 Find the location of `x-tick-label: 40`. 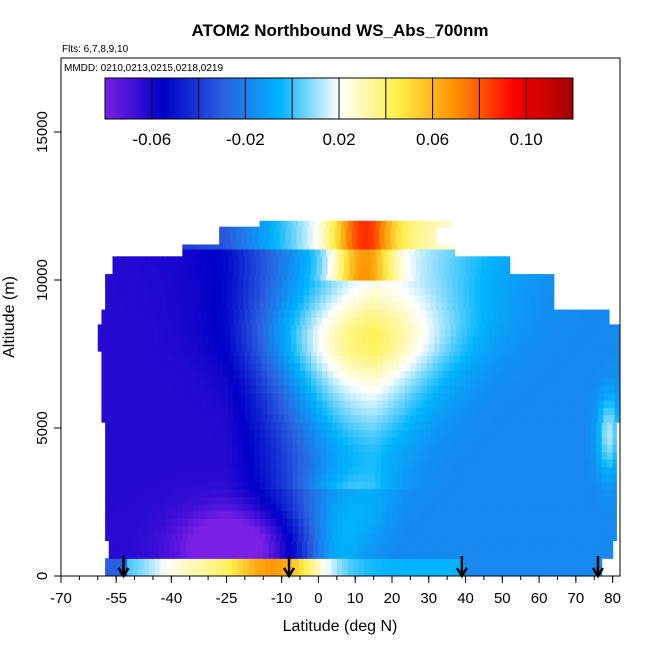

x-tick-label: 40 is located at coordinates (465, 598).